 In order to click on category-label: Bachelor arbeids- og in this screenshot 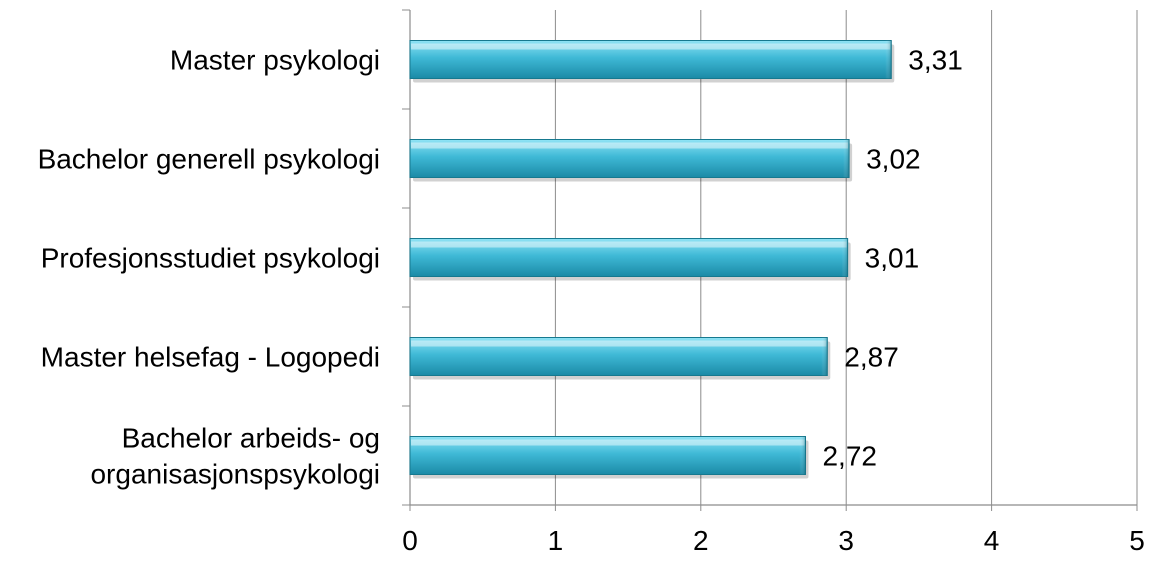, I will do `click(251, 438)`.